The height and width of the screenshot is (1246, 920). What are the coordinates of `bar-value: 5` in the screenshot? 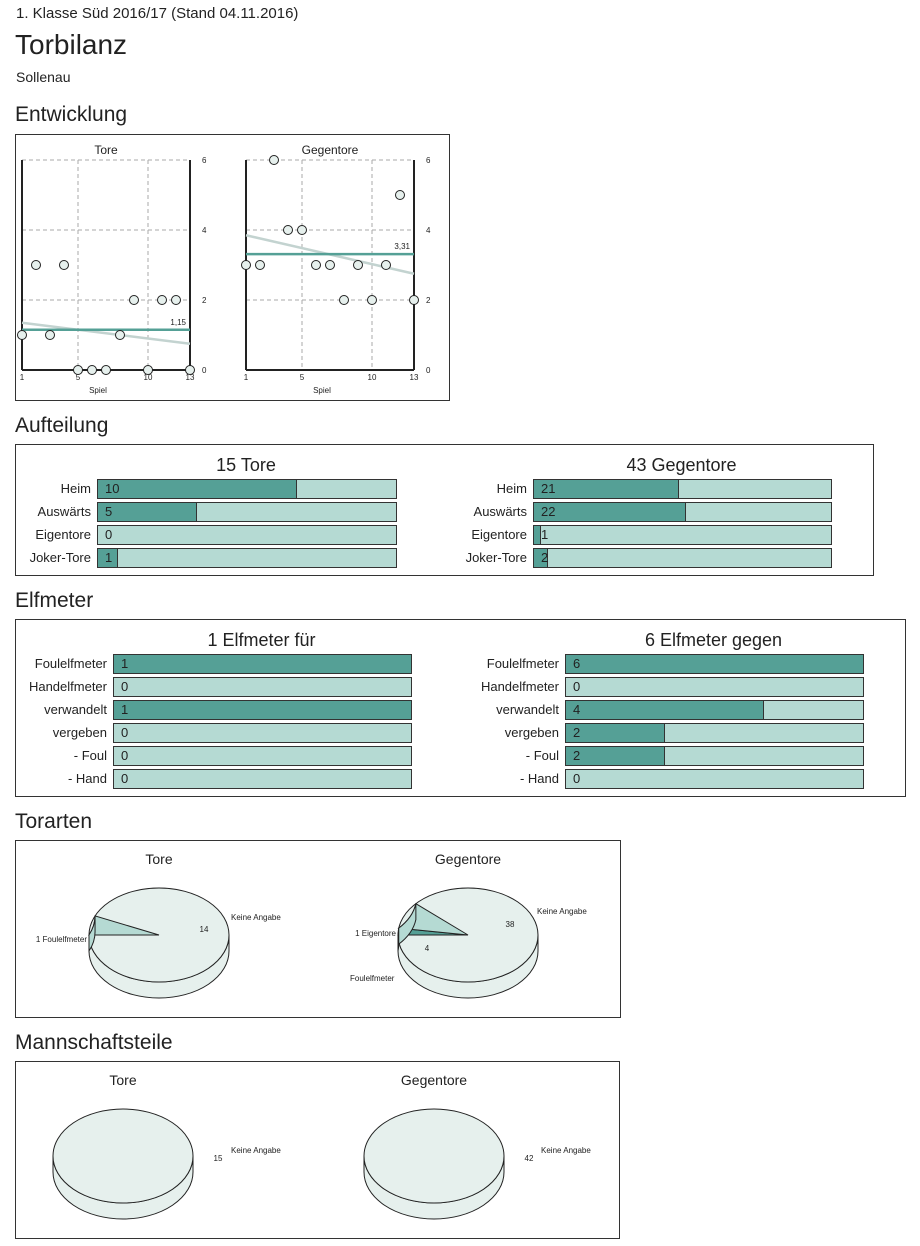 It's located at (109, 511).